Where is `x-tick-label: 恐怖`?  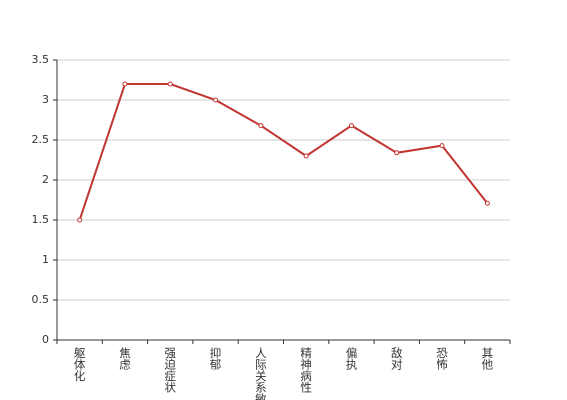 x-tick-label: 恐怖 is located at coordinates (442, 358).